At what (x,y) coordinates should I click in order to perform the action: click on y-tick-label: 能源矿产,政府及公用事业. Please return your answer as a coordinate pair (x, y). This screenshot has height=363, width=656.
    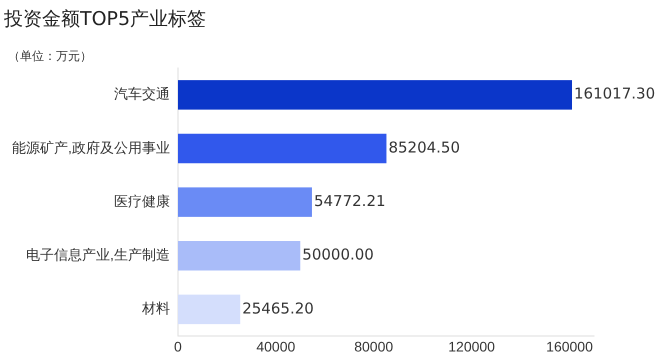
    Looking at the image, I should click on (91, 147).